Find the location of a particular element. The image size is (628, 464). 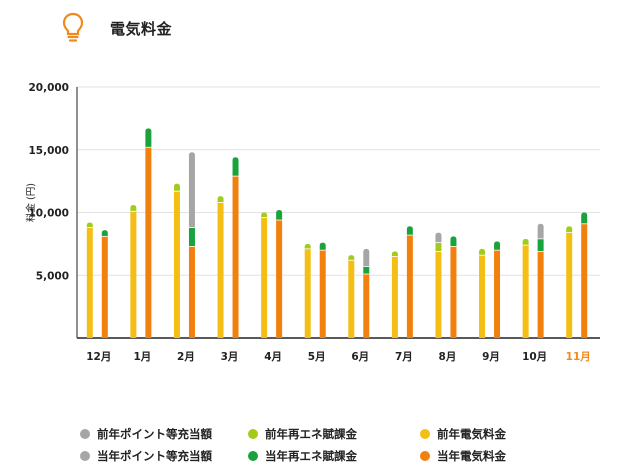

x-tick-label: 9月 is located at coordinates (491, 357).